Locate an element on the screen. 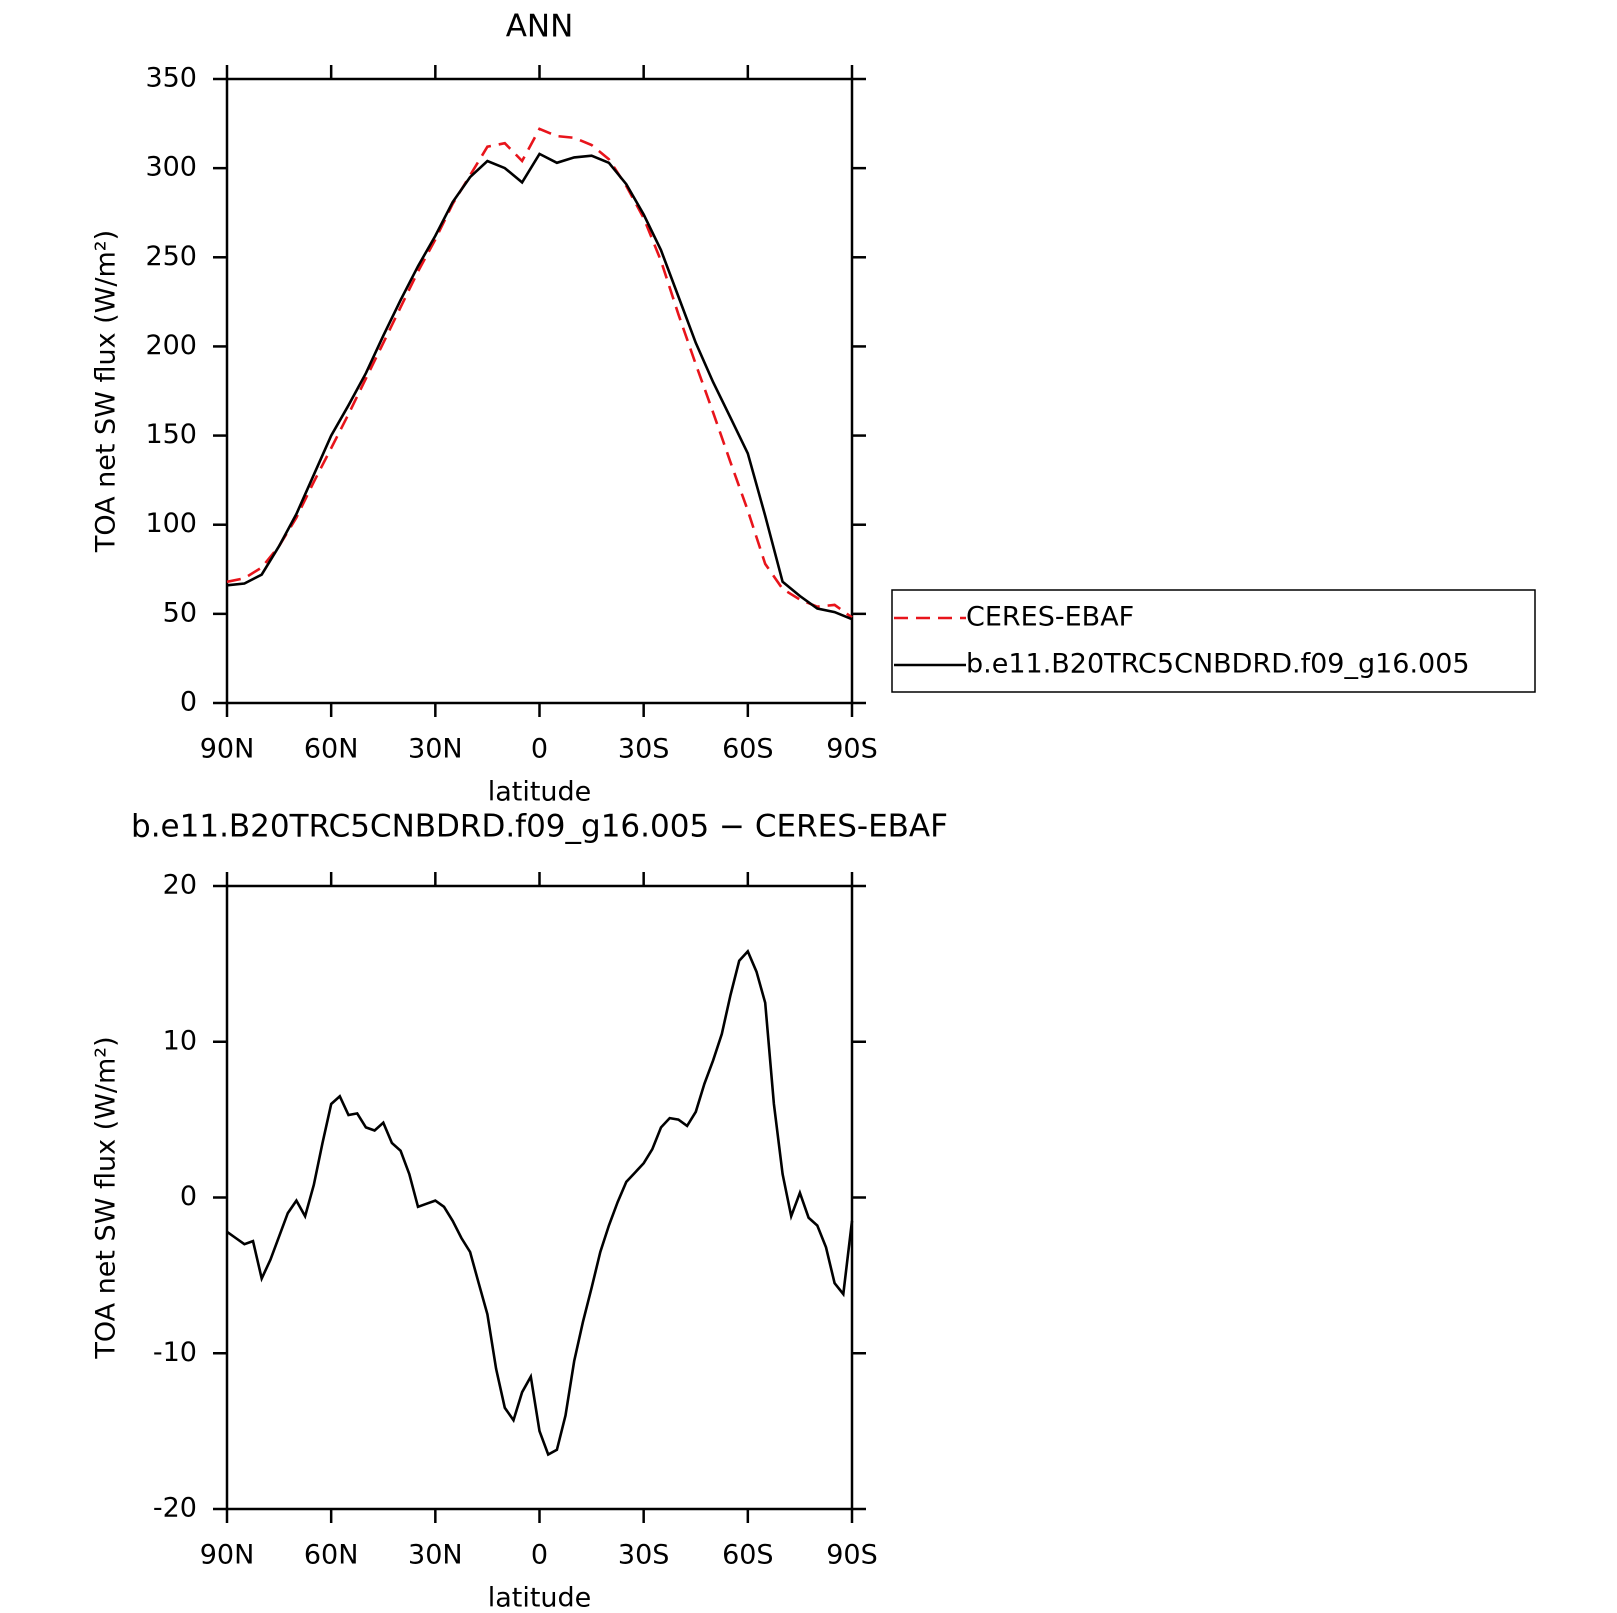  legend-label: CERES-EBAF is located at coordinates (1050, 617).